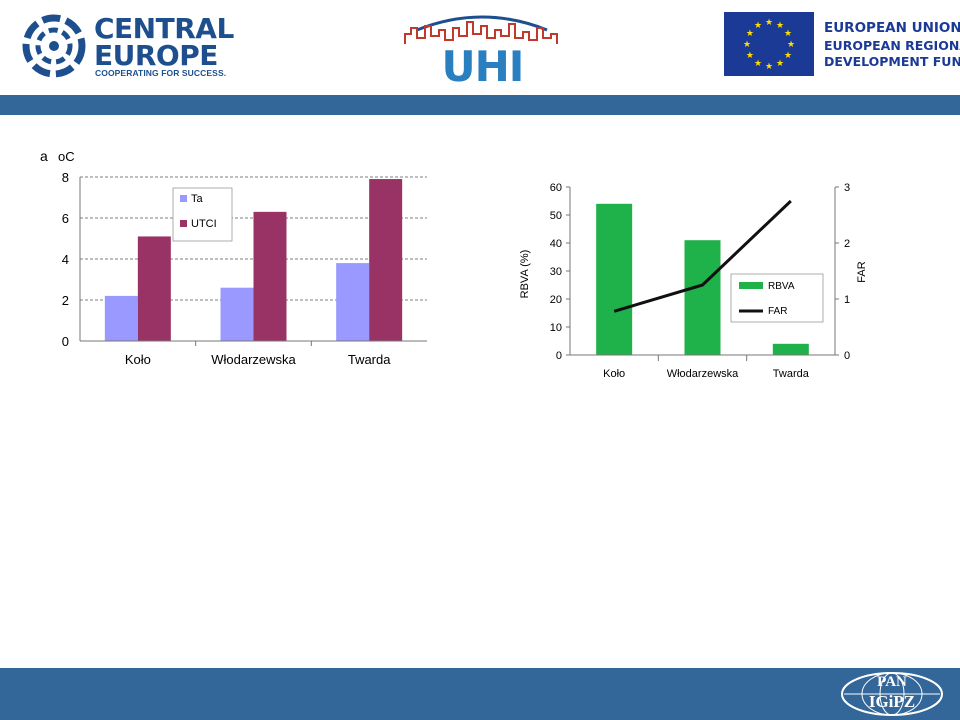 The height and width of the screenshot is (720, 960). I want to click on legend-label-rbva: RBVA, so click(781, 286).